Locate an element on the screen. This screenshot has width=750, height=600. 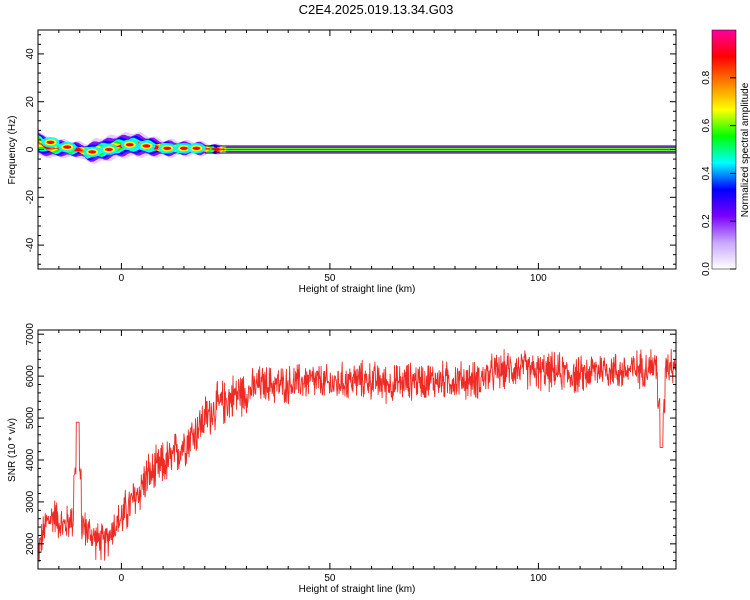
y-tick-label: 6000 is located at coordinates (30, 376).